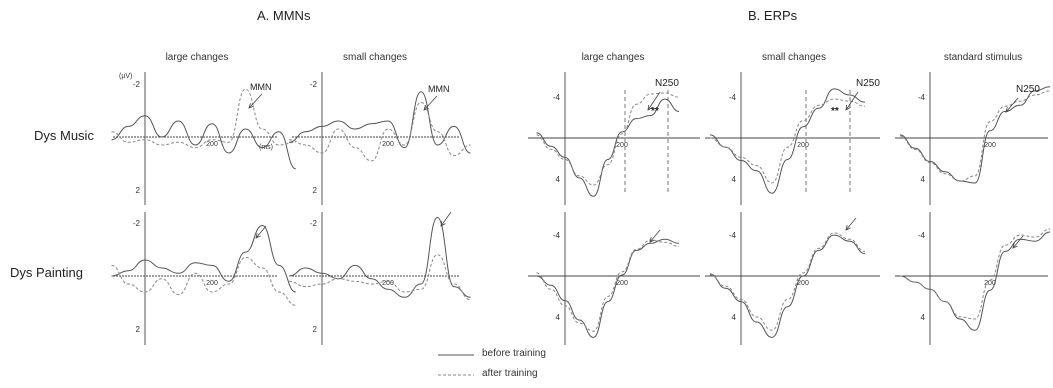  Describe the element at coordinates (315, 190) in the screenshot. I see `panel-1-tick-pos2: 2` at that location.